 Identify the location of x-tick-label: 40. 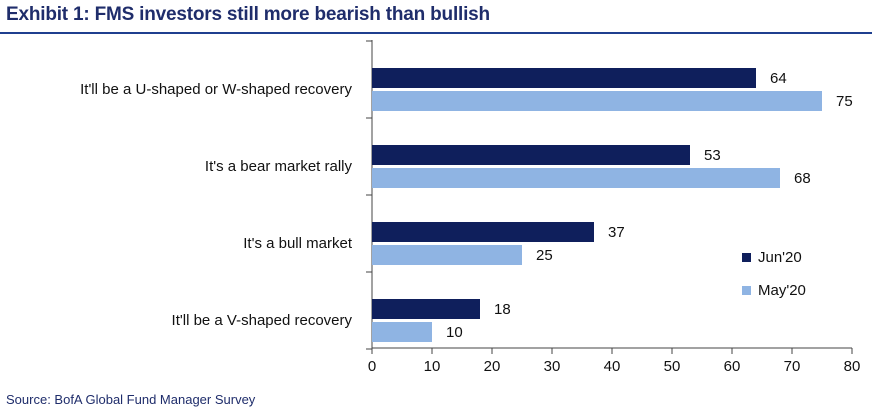
(612, 366).